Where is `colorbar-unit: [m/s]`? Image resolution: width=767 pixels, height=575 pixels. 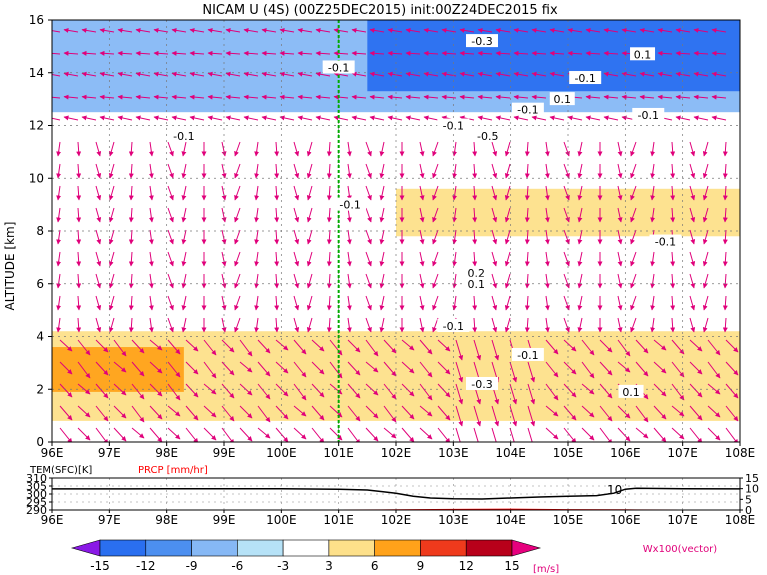
colorbar-unit: [m/s] is located at coordinates (546, 569).